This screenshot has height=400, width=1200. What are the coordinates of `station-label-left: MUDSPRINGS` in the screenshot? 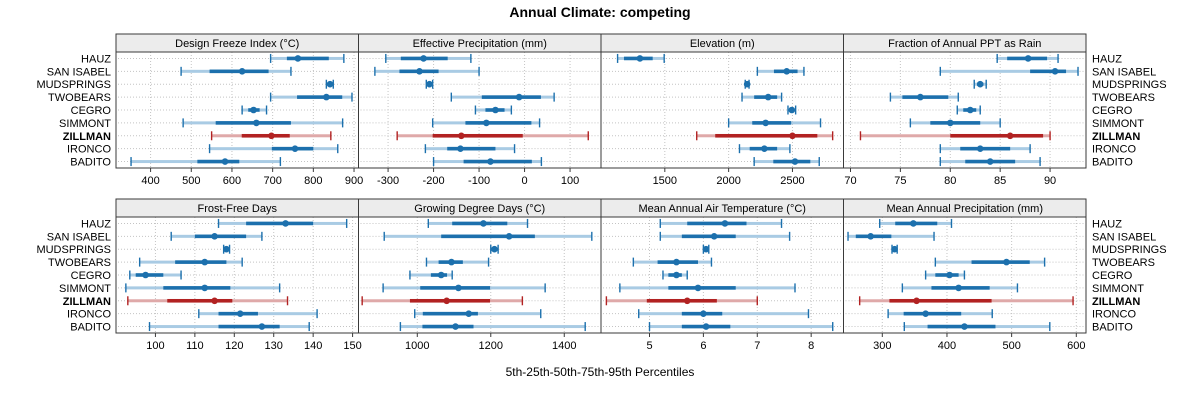 It's located at (73, 250).